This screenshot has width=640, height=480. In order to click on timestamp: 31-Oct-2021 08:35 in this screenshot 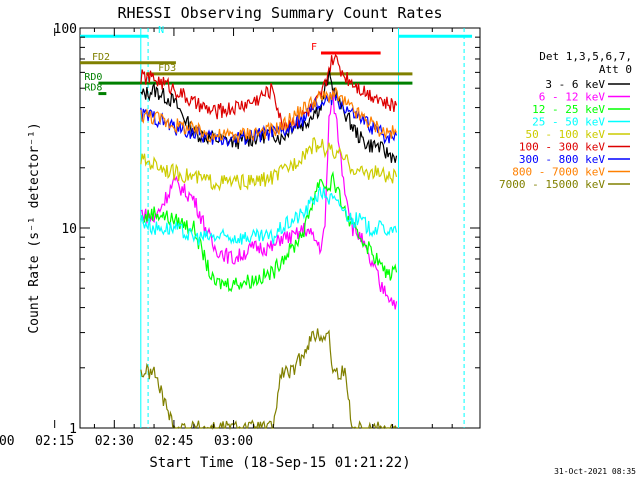, I will do `click(595, 471)`.